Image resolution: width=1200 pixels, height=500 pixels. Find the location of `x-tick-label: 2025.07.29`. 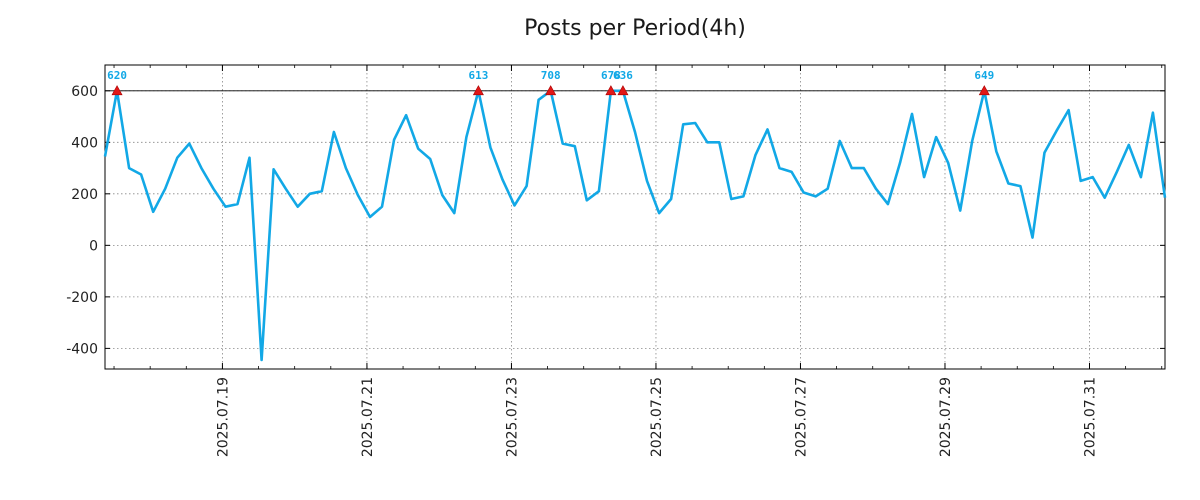

x-tick-label: 2025.07.29 is located at coordinates (946, 417).